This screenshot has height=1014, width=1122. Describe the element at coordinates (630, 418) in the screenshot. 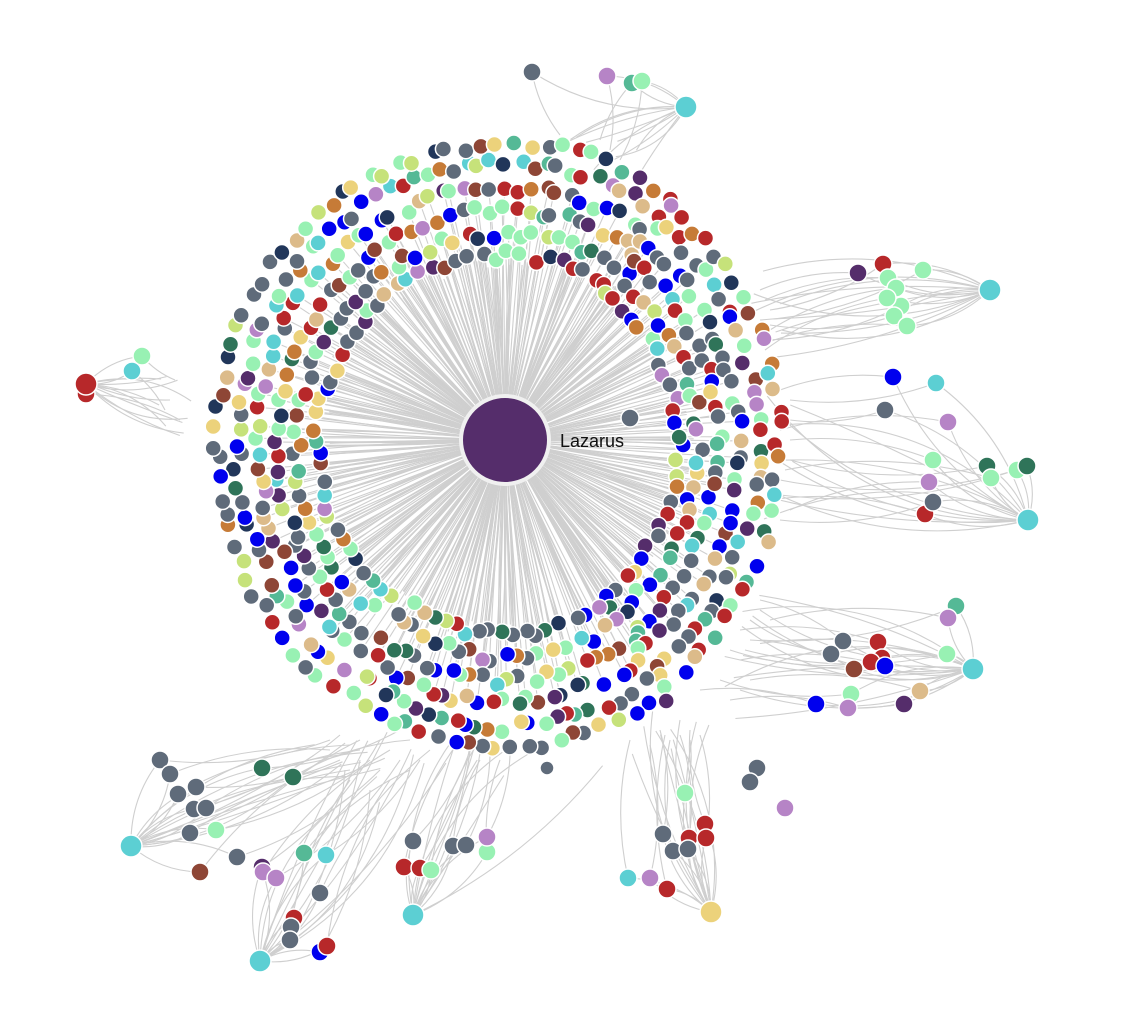

I see `stray-node` at that location.